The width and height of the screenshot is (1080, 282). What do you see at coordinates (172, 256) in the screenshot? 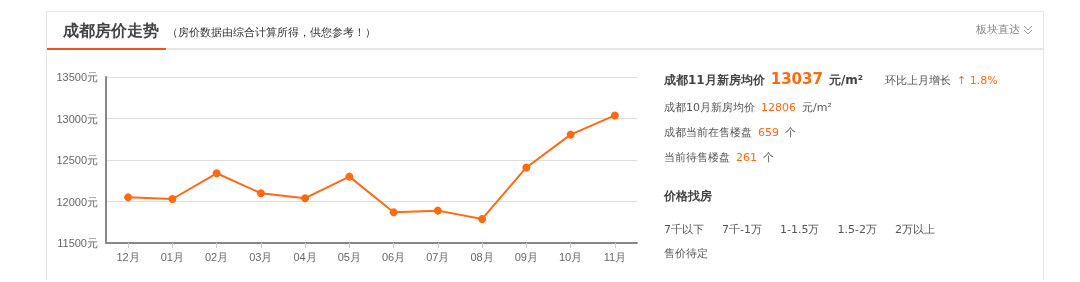
I see `x-tick-label: 01月` at bounding box center [172, 256].